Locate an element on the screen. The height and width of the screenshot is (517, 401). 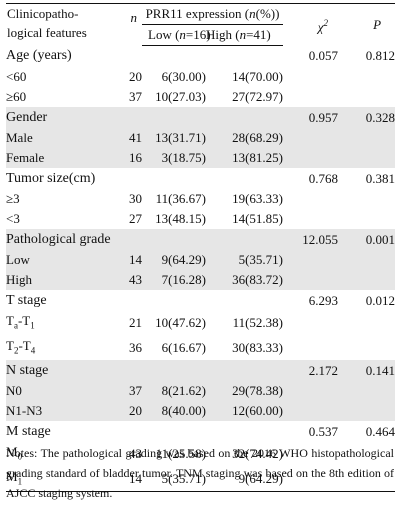
low-expression-value: 3(18.75) is located at coordinates (174, 158).